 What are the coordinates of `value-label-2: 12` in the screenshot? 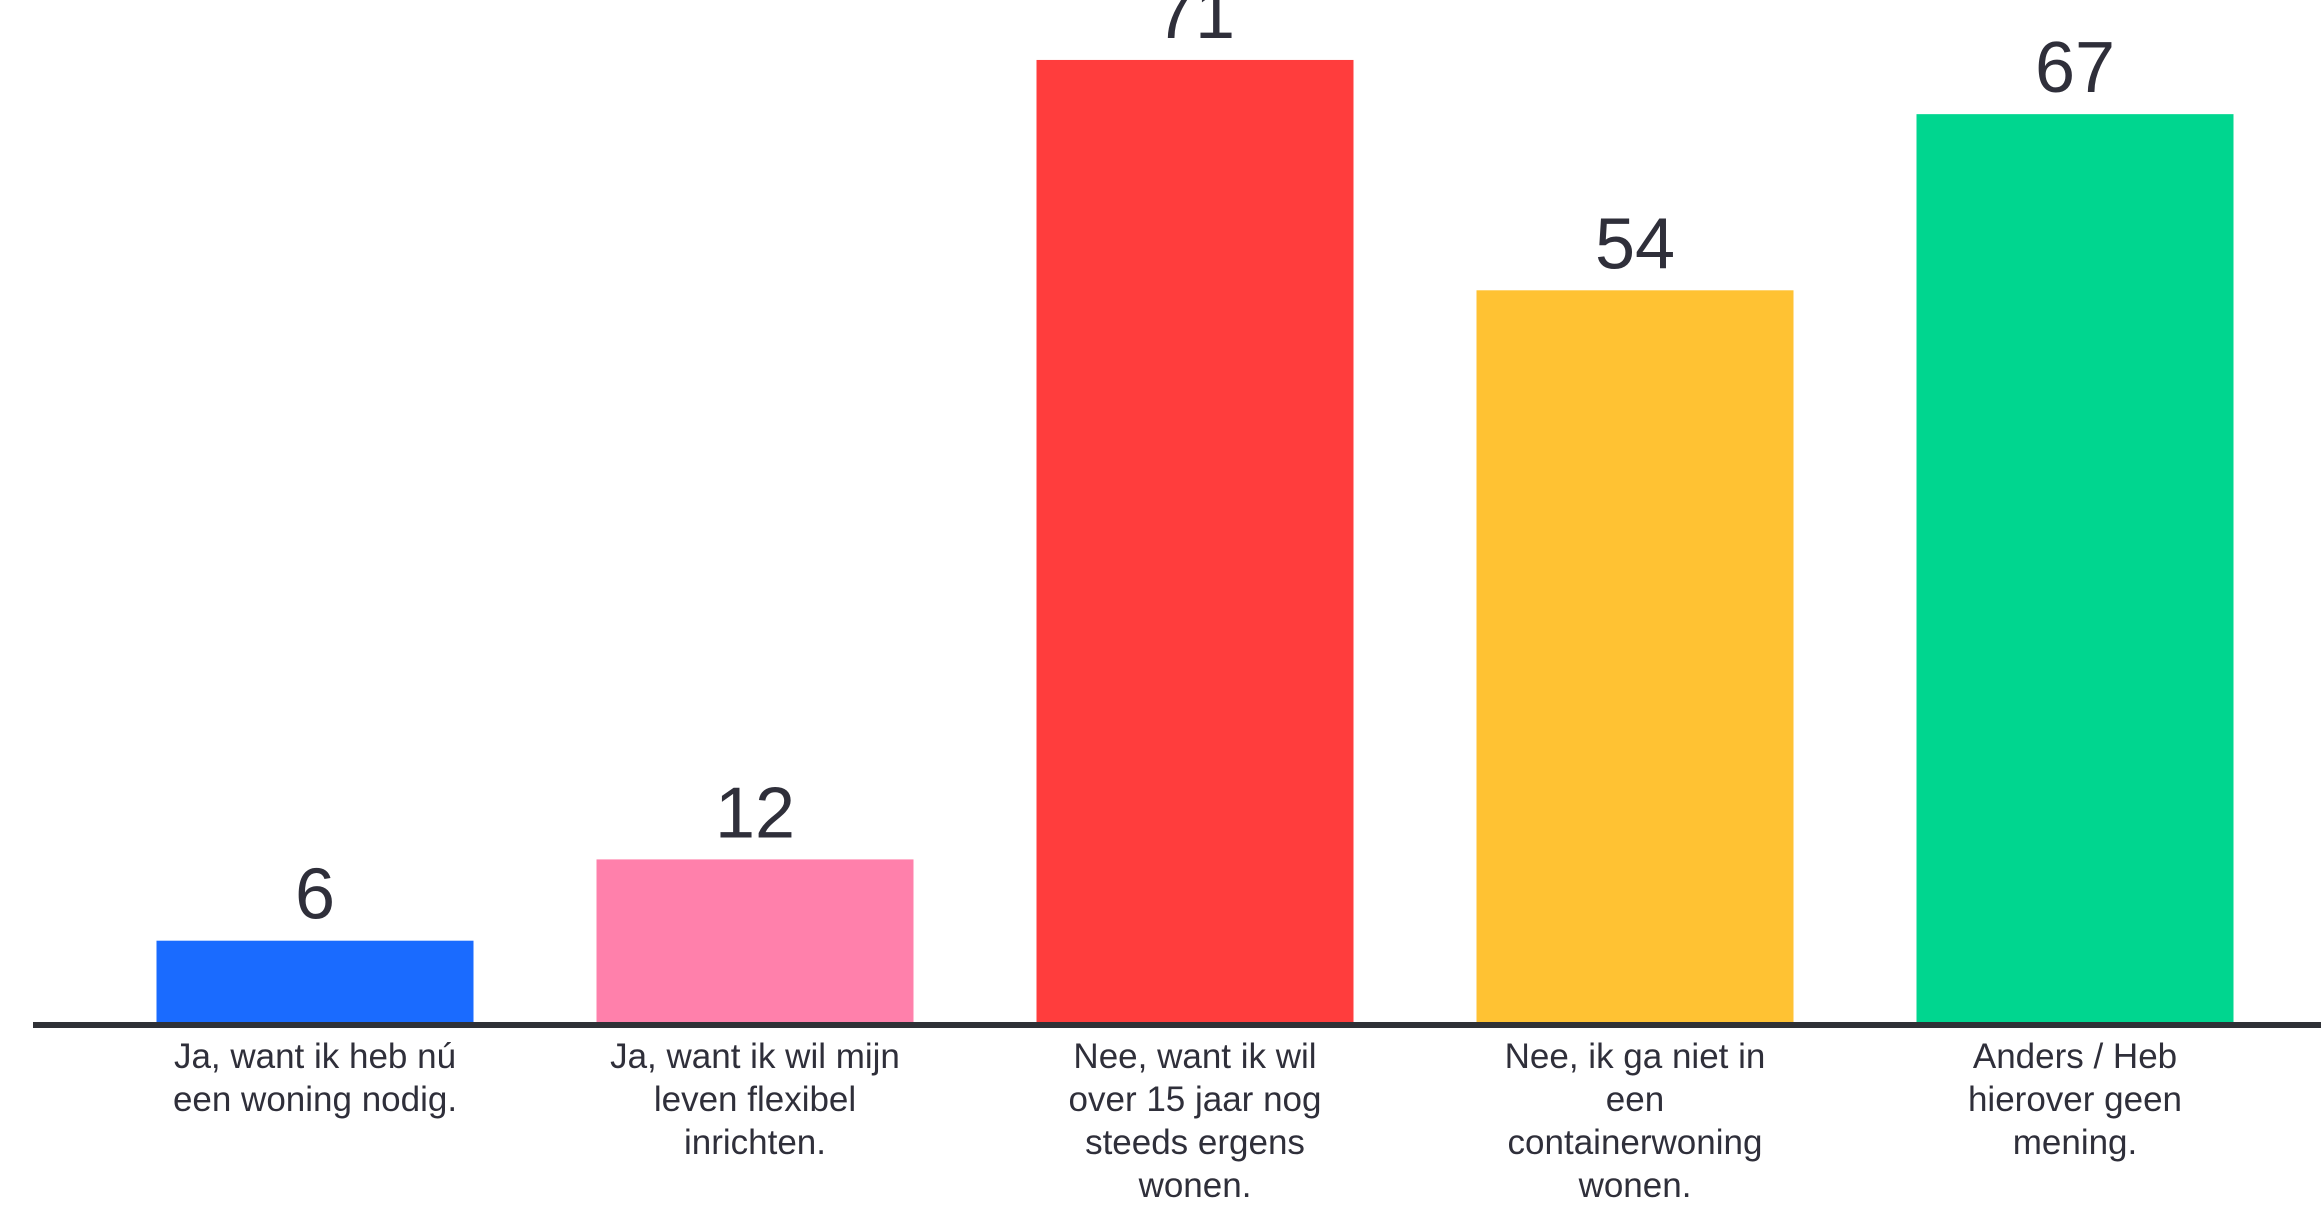 It's located at (755, 813).